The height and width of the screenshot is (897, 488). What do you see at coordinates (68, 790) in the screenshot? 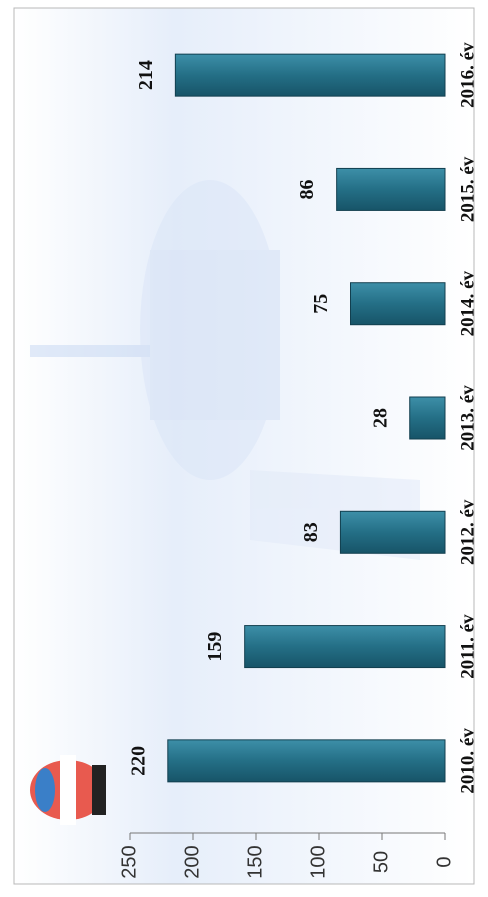
I see `logo` at bounding box center [68, 790].